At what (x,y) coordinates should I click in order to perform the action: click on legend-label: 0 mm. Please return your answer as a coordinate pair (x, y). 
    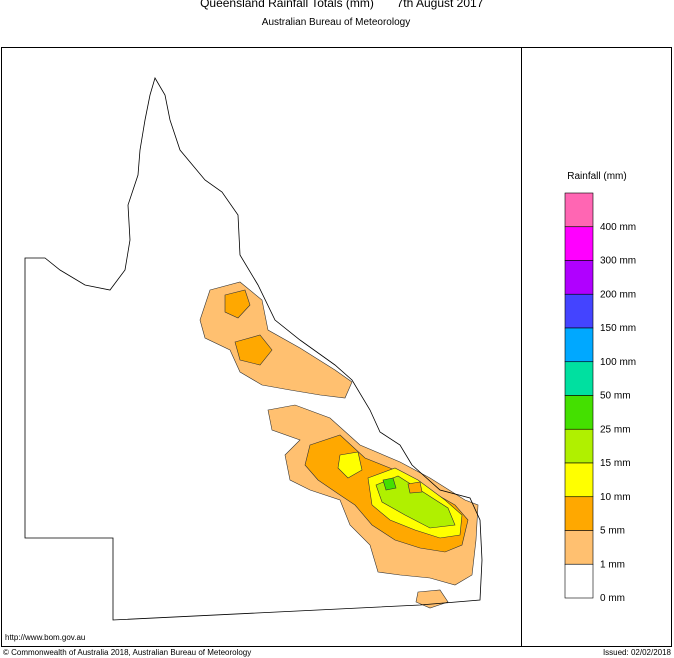
    Looking at the image, I should click on (612, 598).